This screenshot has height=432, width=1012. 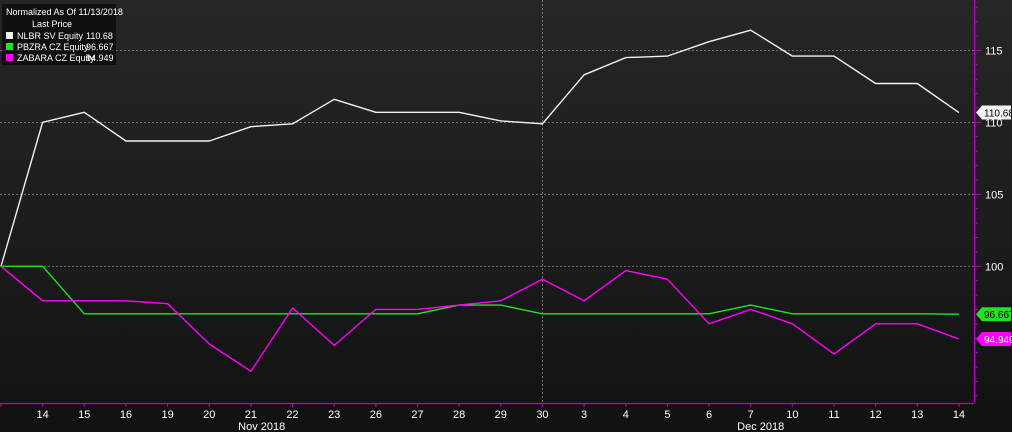 I want to click on x-tick-label: 22, so click(x=292, y=415).